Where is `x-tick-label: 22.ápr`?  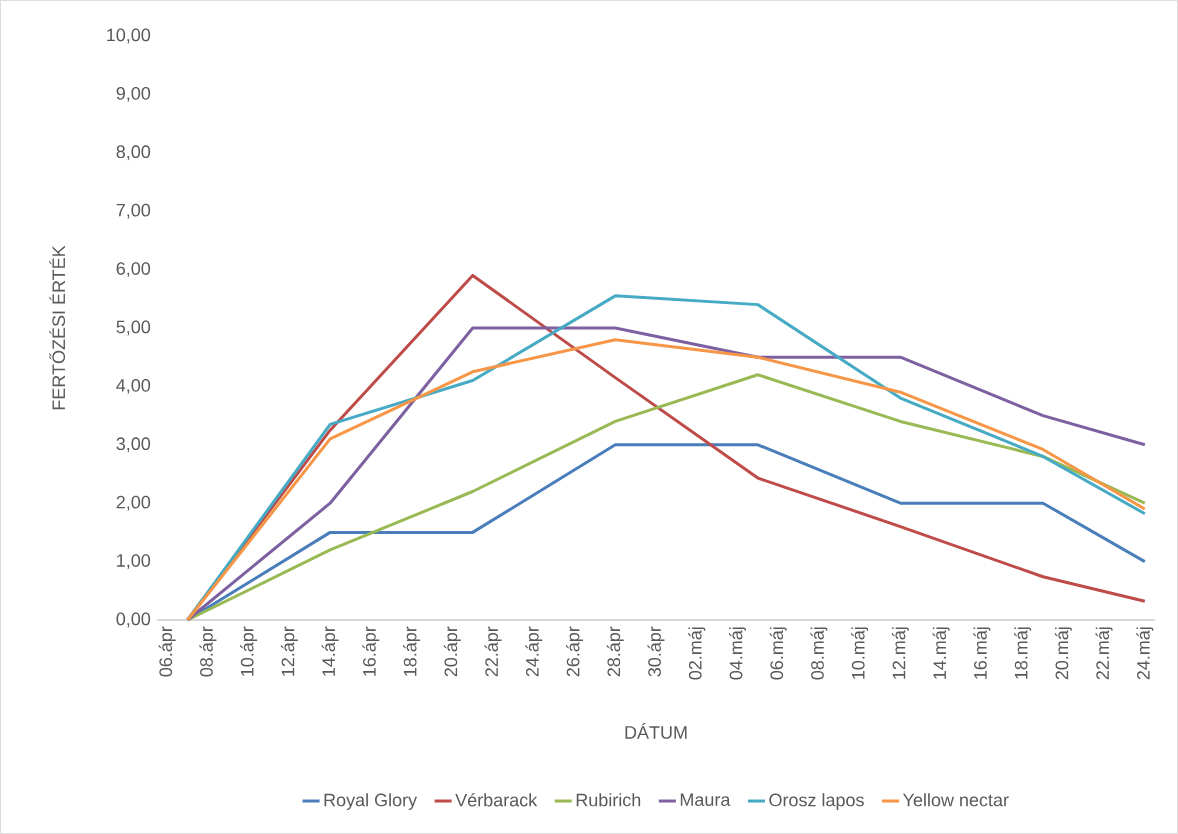 x-tick-label: 22.ápr is located at coordinates (493, 651).